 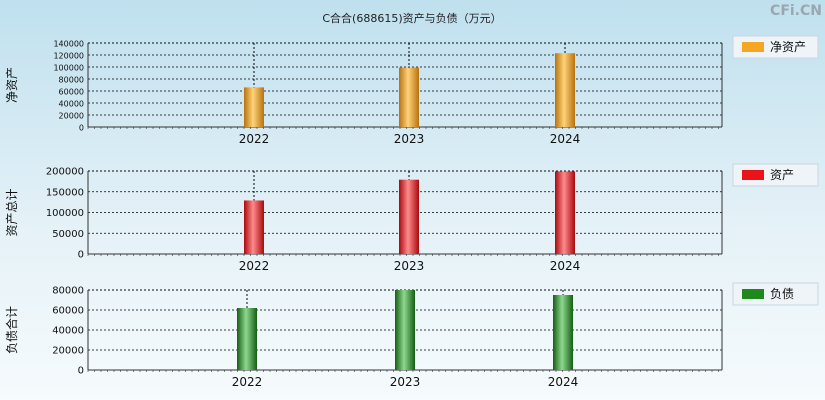 What do you see at coordinates (68, 56) in the screenshot?
I see `y-tick-label: 120000` at bounding box center [68, 56].